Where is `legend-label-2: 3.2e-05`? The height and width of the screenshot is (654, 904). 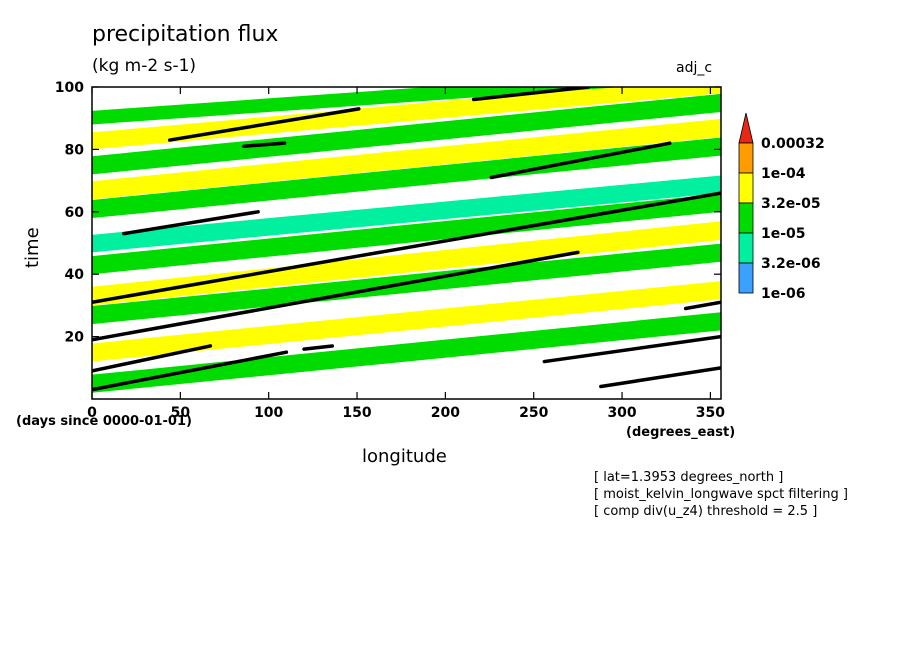 legend-label-2: 3.2e-05 is located at coordinates (791, 204).